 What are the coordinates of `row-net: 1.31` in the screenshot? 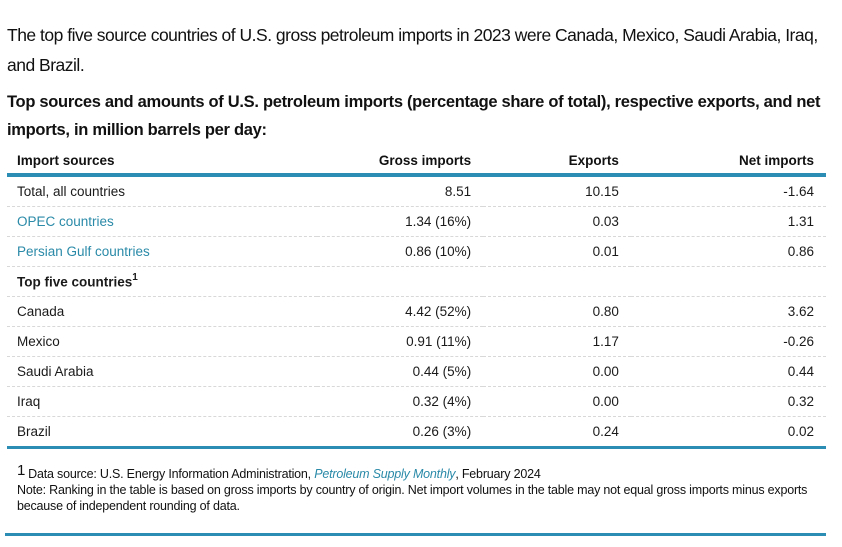 It's located at (728, 221).